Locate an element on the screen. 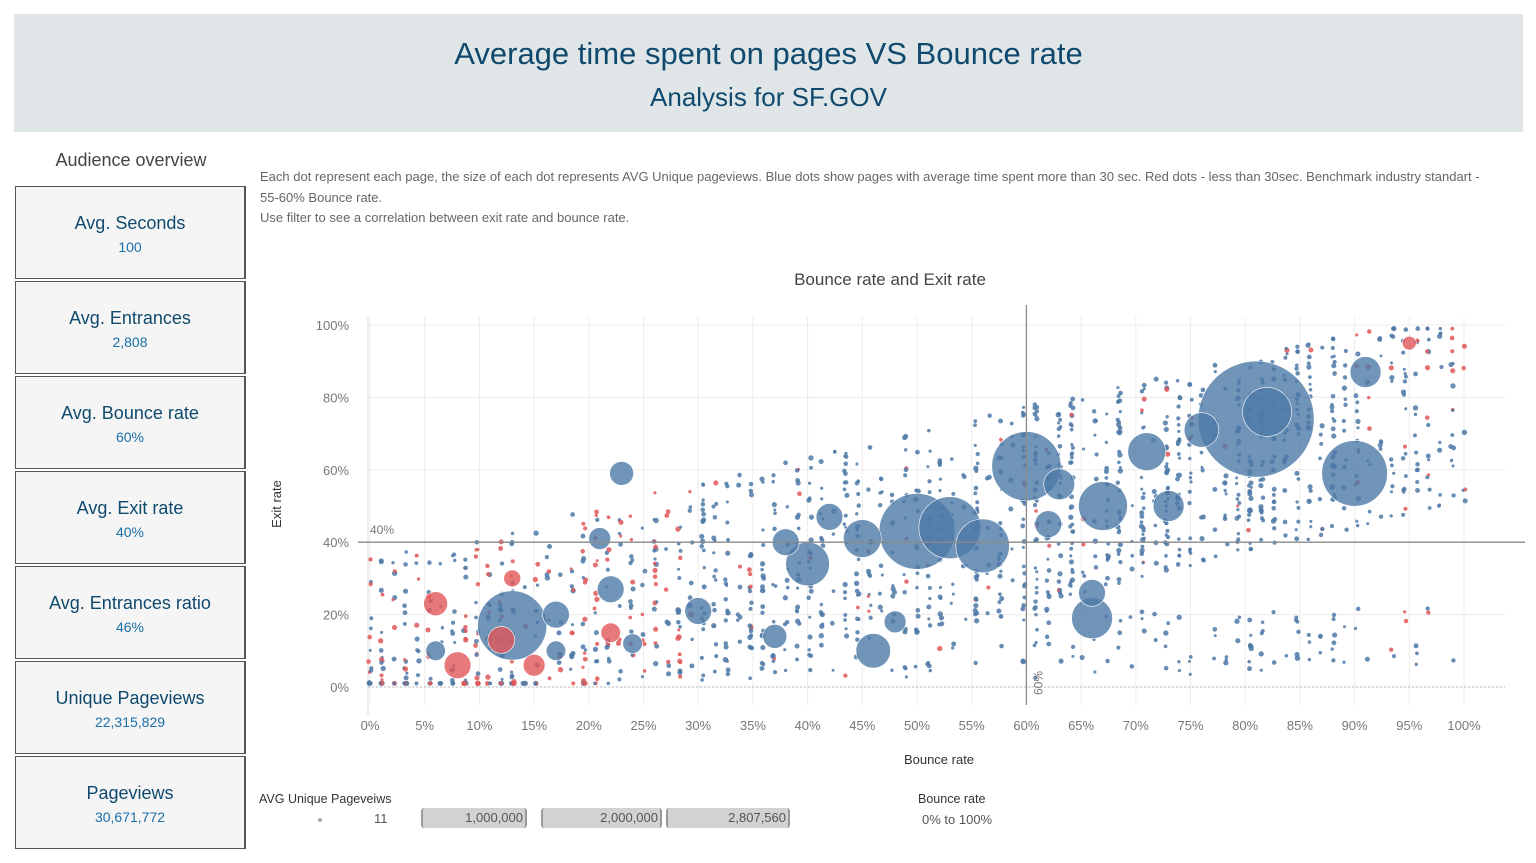 Image resolution: width=1536 pixels, height=863 pixels. data-point is located at coordinates (1267, 412).